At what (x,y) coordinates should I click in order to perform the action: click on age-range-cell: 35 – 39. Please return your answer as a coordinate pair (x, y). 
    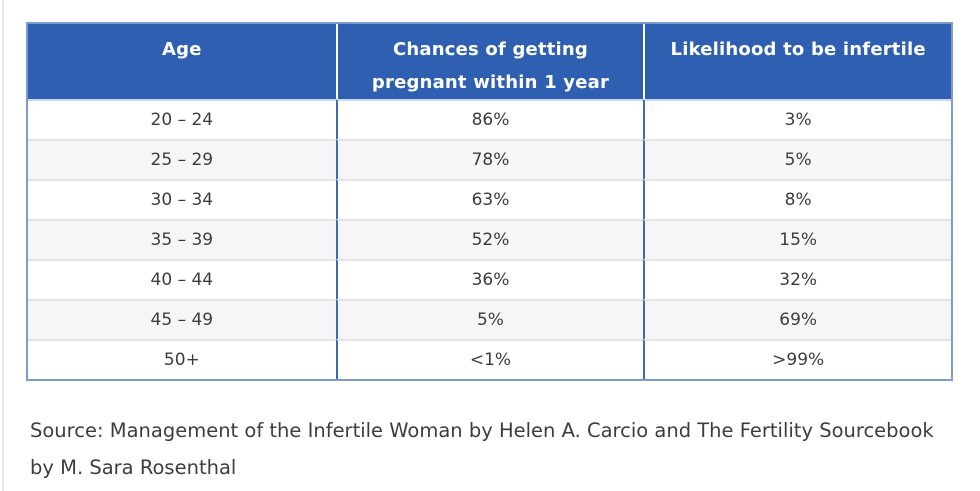
    Looking at the image, I should click on (182, 239).